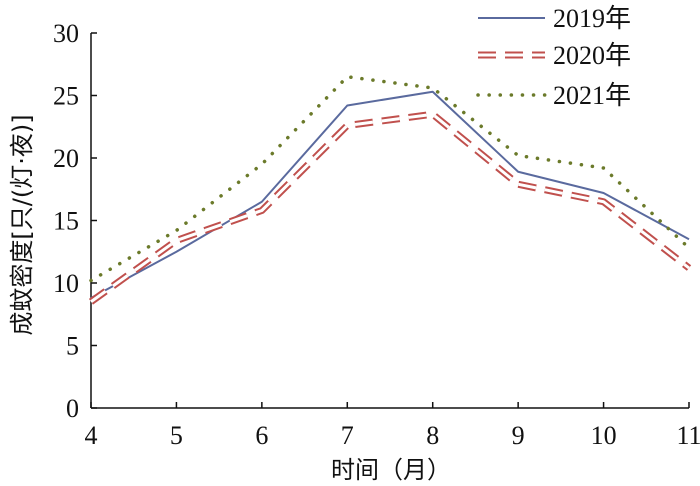 This screenshot has height=486, width=700. What do you see at coordinates (592, 95) in the screenshot?
I see `legend-label: 2021年` at bounding box center [592, 95].